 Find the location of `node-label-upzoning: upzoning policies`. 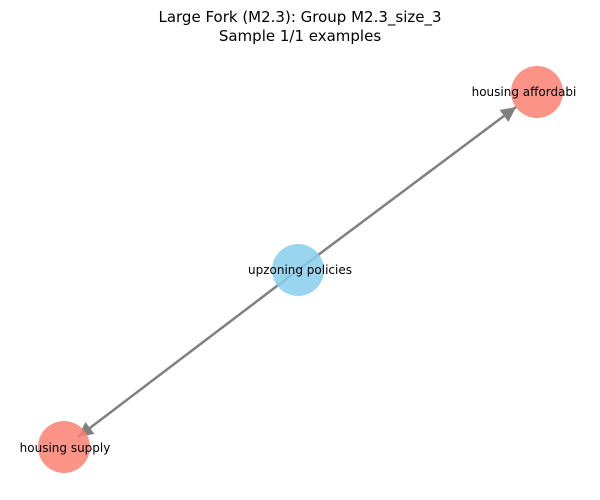

node-label-upzoning: upzoning policies is located at coordinates (300, 270).